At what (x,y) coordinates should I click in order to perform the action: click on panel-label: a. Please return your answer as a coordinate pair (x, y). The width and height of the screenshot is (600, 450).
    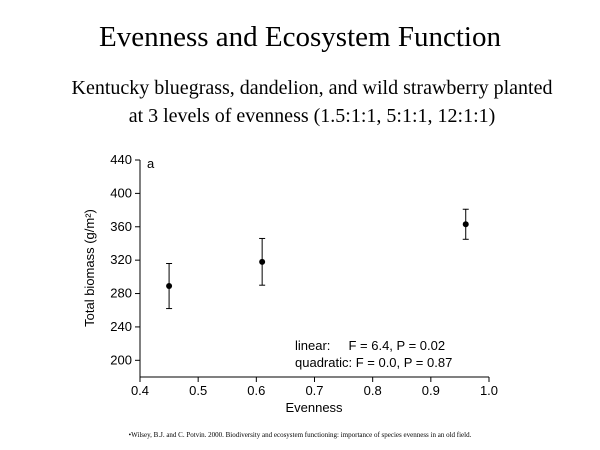
    Looking at the image, I should click on (151, 163).